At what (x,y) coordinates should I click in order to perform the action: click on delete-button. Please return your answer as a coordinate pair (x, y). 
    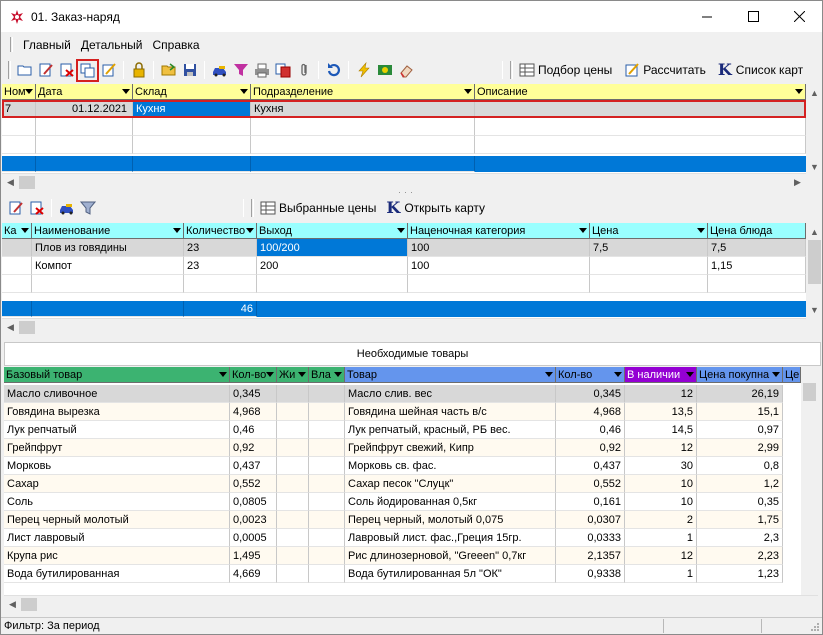
    Looking at the image, I should click on (66, 70).